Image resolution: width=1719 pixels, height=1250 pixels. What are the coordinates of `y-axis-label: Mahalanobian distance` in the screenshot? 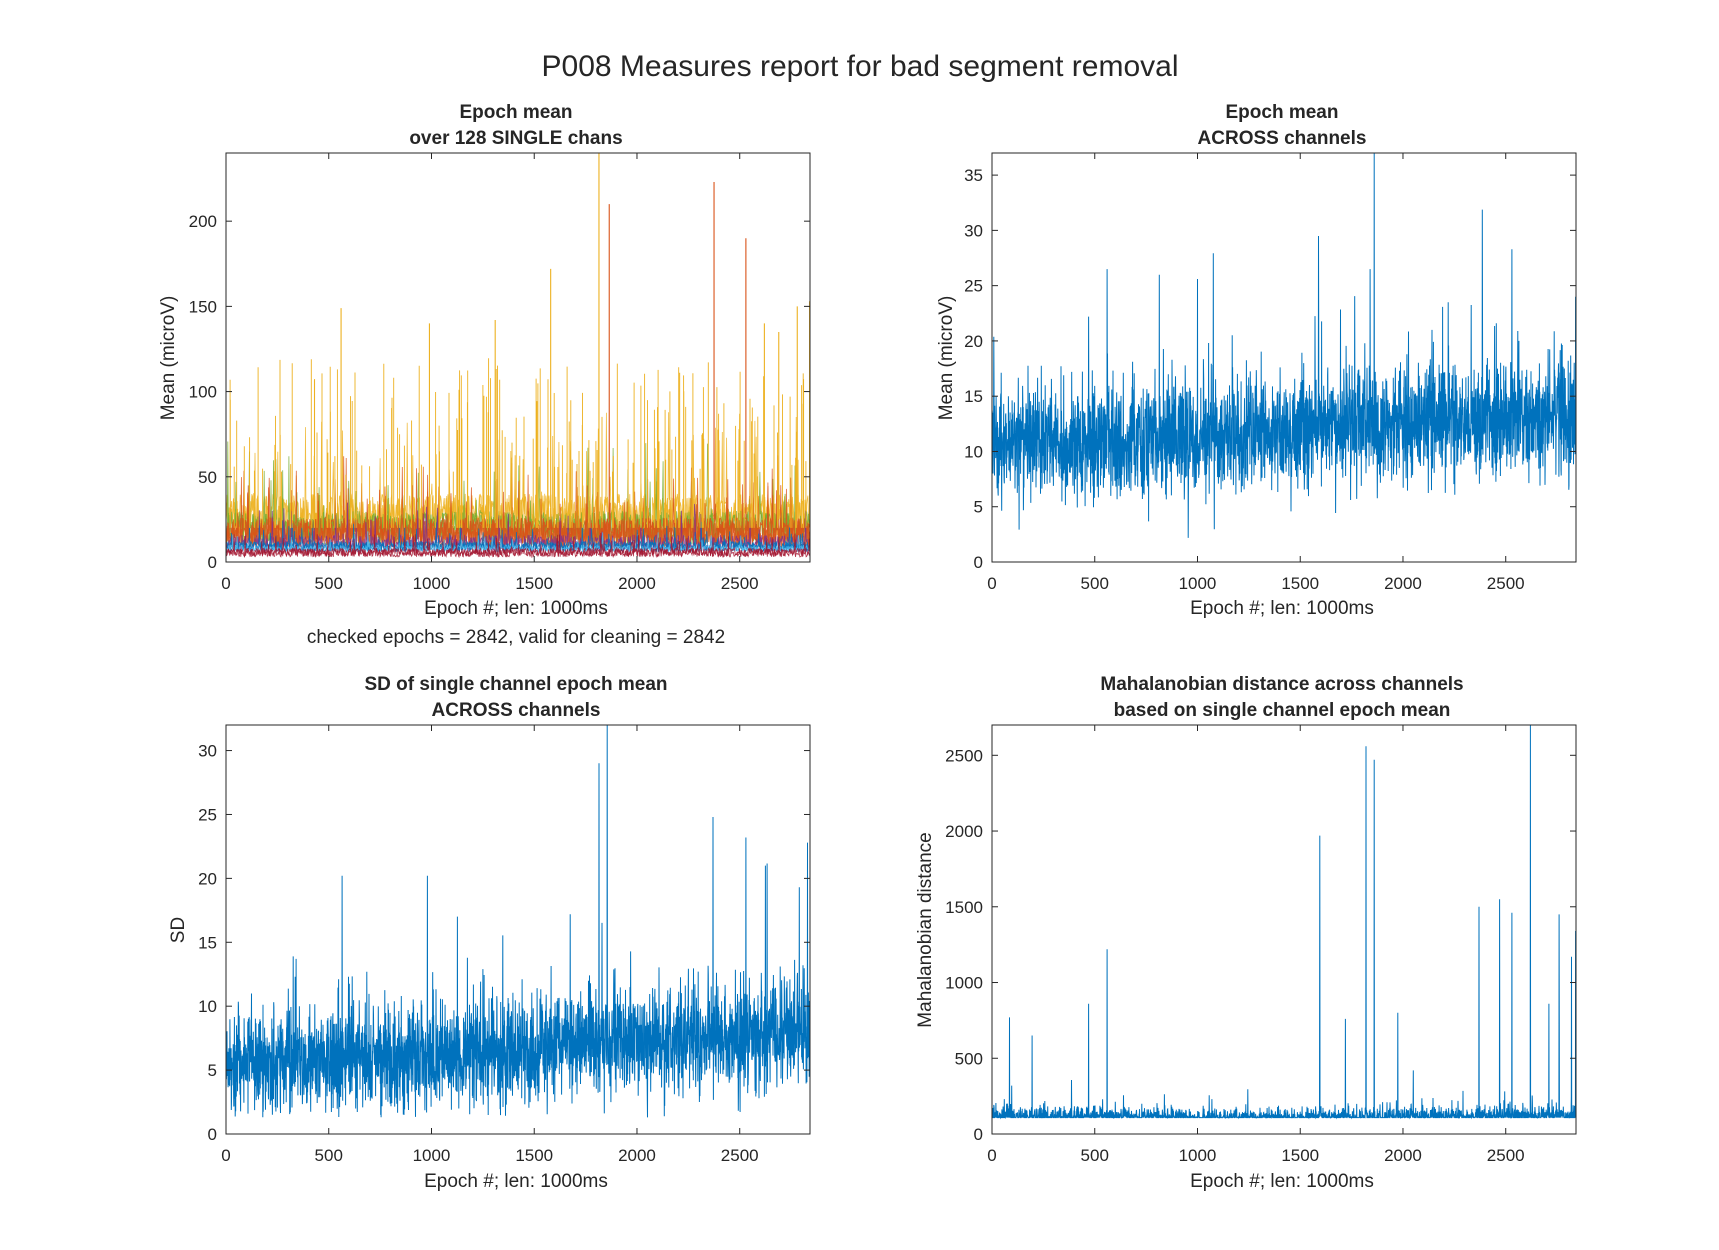 It's located at (925, 929).